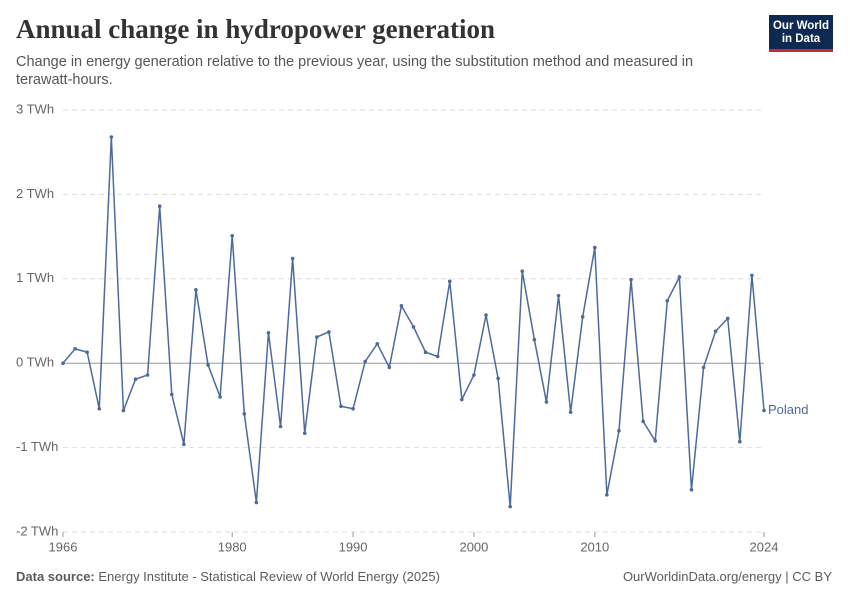 The width and height of the screenshot is (850, 600). I want to click on x-tick-label: 2000, so click(473, 546).